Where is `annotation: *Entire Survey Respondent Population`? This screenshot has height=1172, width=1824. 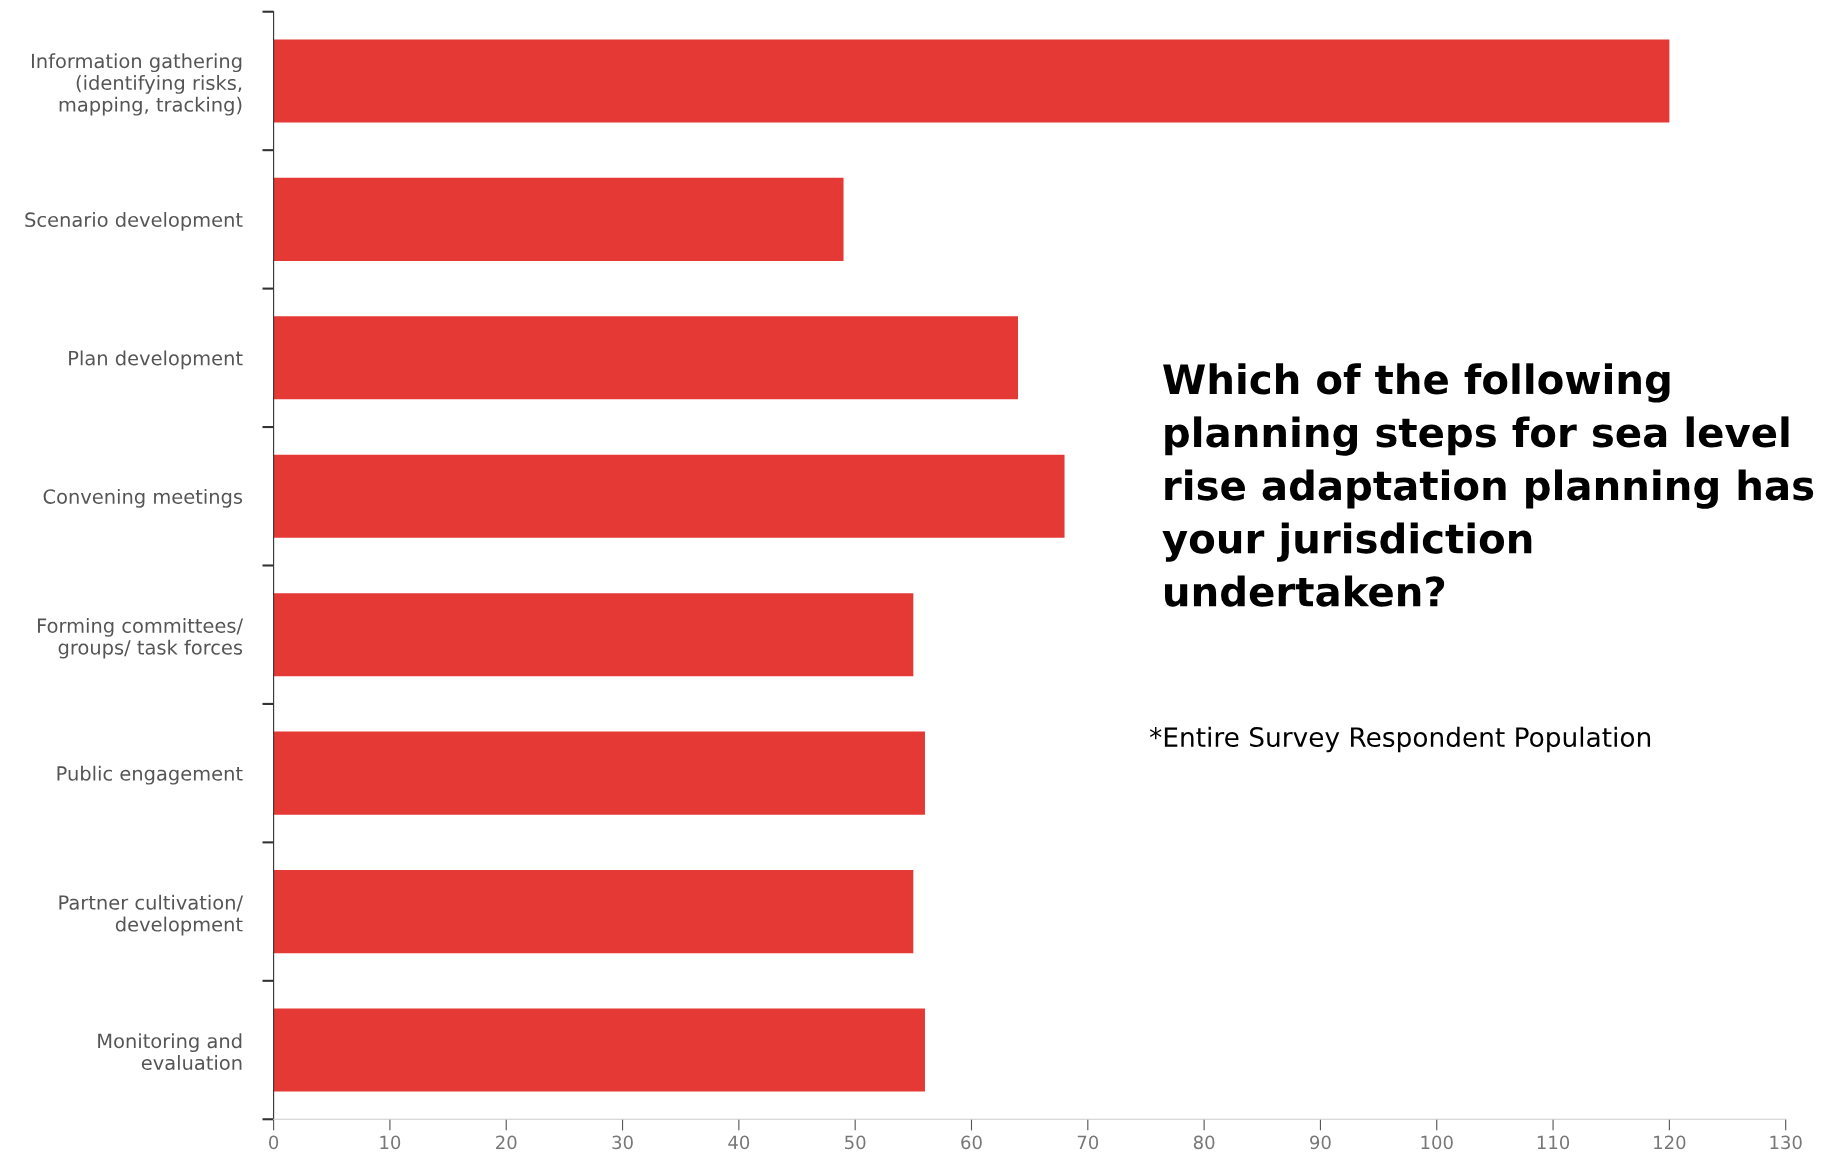 annotation: *Entire Survey Respondent Population is located at coordinates (1400, 739).